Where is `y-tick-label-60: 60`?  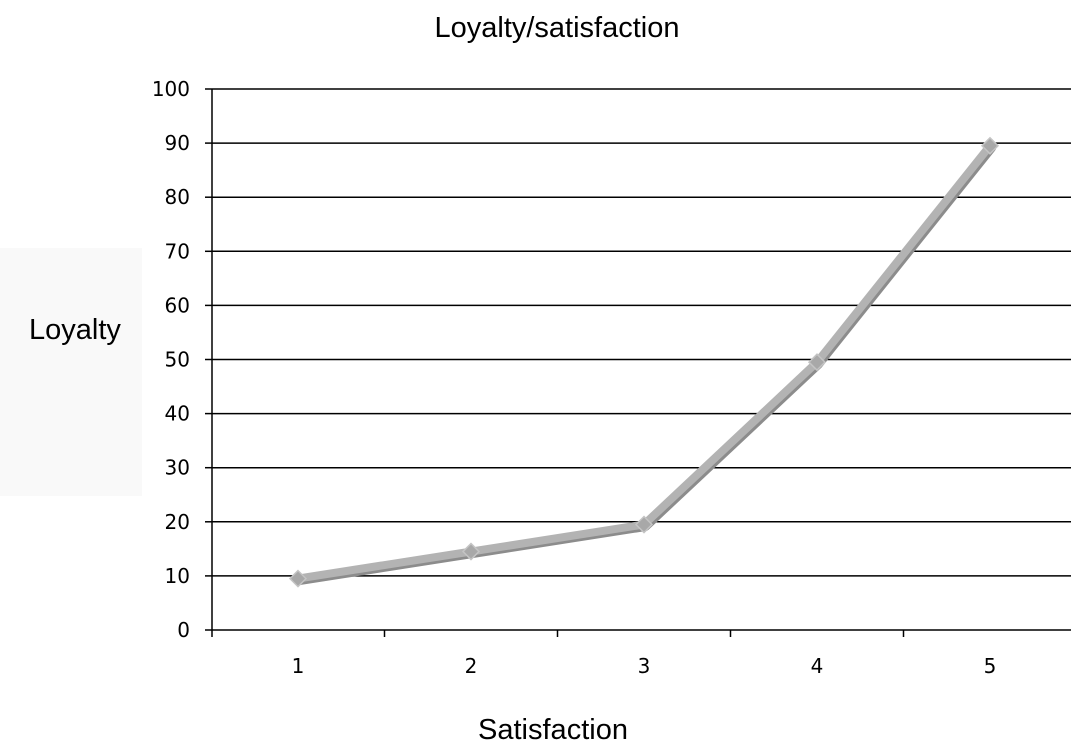
y-tick-label-60: 60 is located at coordinates (177, 305).